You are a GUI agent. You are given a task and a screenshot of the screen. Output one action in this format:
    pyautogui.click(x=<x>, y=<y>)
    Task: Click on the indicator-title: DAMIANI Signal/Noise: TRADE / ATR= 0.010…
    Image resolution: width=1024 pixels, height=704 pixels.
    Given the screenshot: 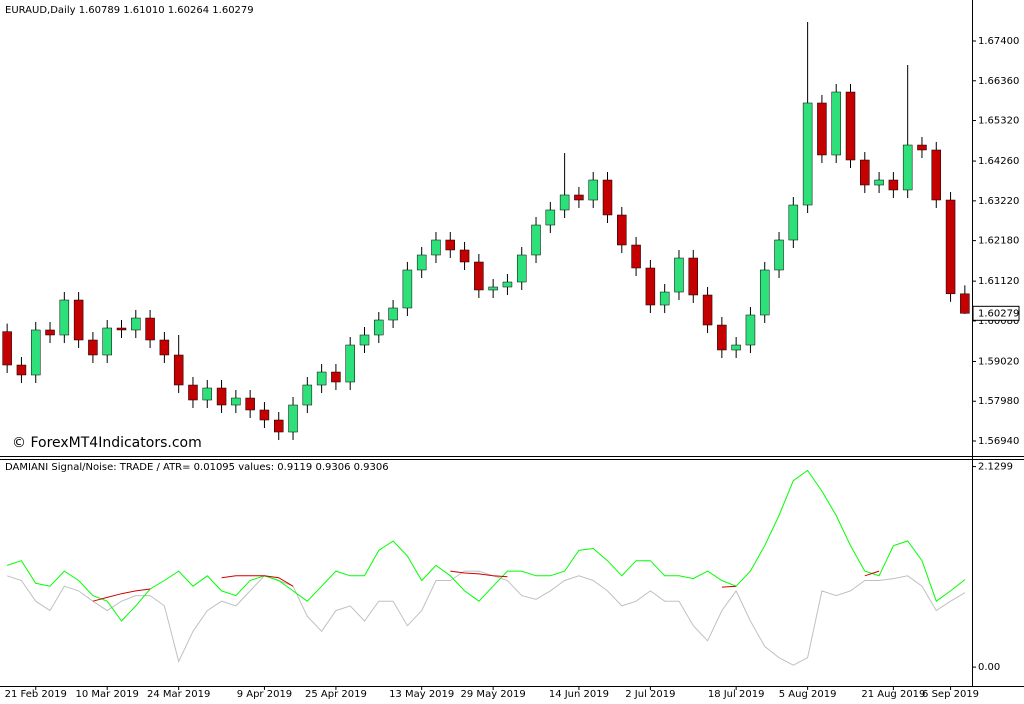 What is the action you would take?
    pyautogui.click(x=197, y=467)
    